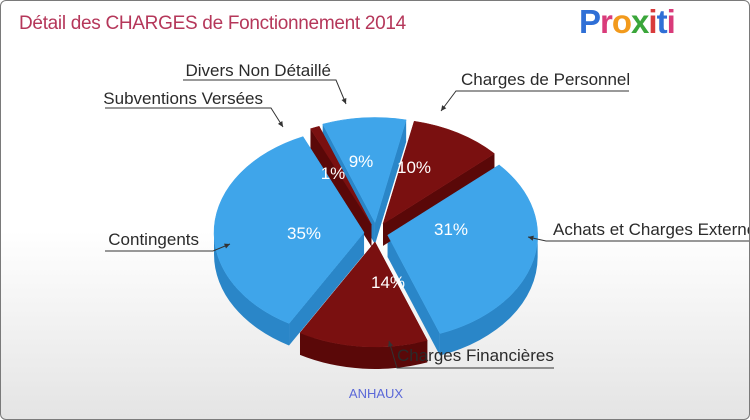 The height and width of the screenshot is (420, 750). What do you see at coordinates (651, 229) in the screenshot?
I see `slice-category-label: Achats et Charges Externes` at bounding box center [651, 229].